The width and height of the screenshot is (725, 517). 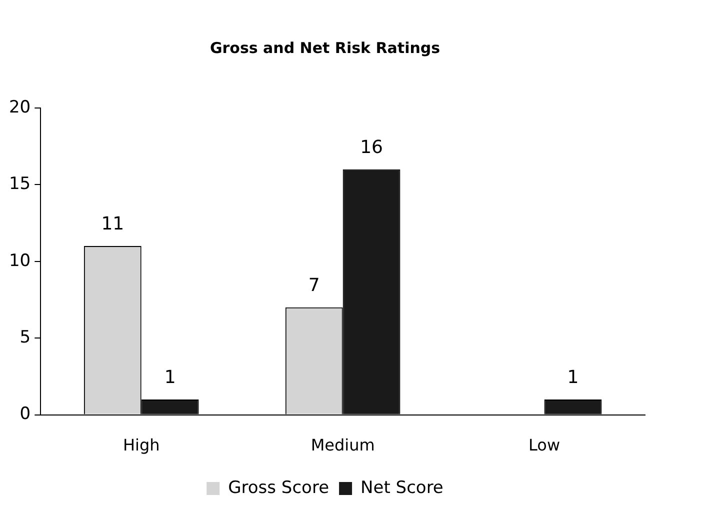 I want to click on data-label: 16, so click(x=371, y=147).